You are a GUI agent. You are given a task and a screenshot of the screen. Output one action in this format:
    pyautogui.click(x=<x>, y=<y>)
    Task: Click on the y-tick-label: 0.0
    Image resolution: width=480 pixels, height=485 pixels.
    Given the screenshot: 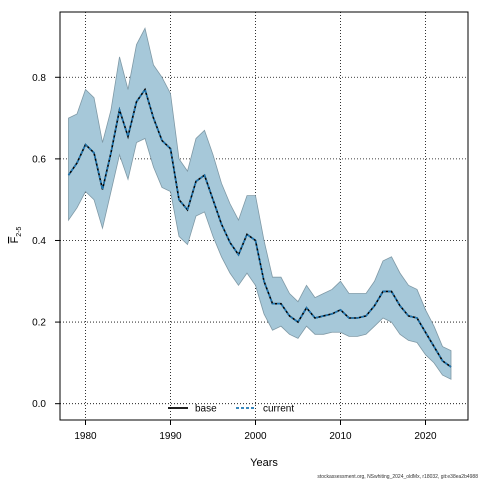 What is the action you would take?
    pyautogui.click(x=39, y=404)
    